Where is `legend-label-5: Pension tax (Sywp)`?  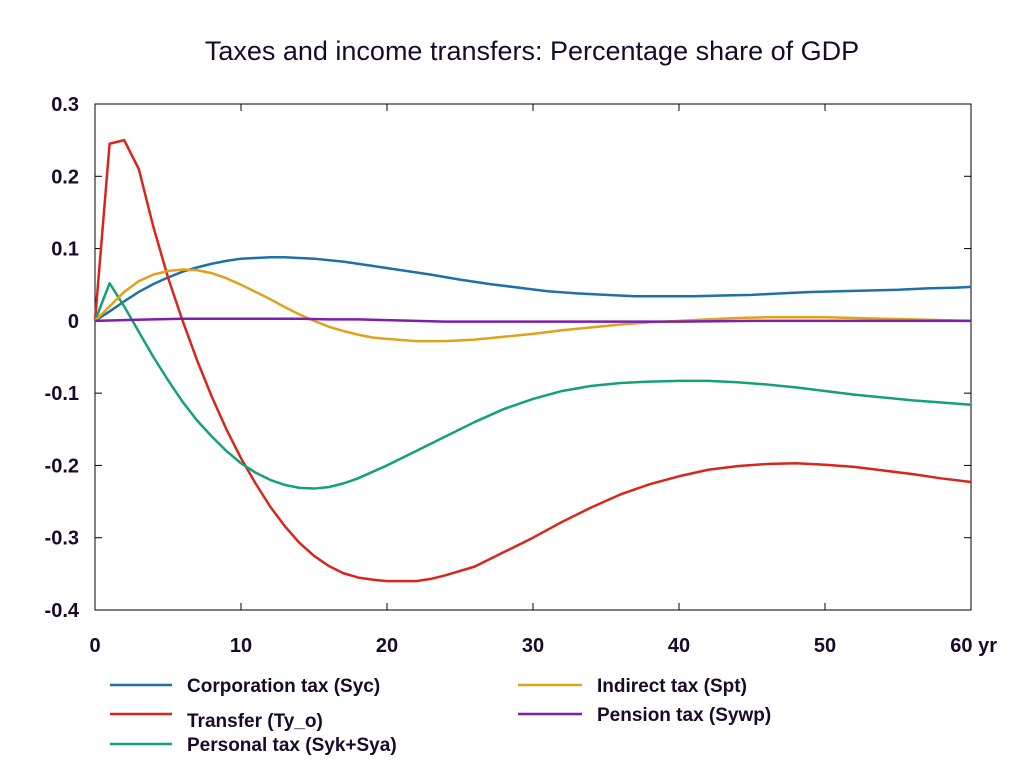
legend-label-5: Pension tax (Sywp) is located at coordinates (684, 715).